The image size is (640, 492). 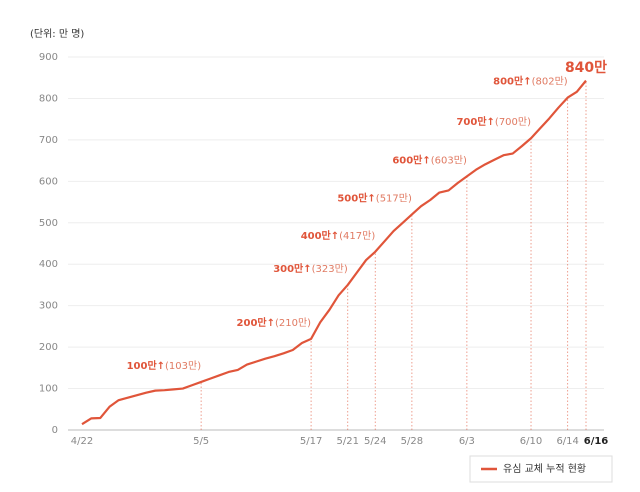 I want to click on y-tick-label: 500, so click(x=48, y=223).